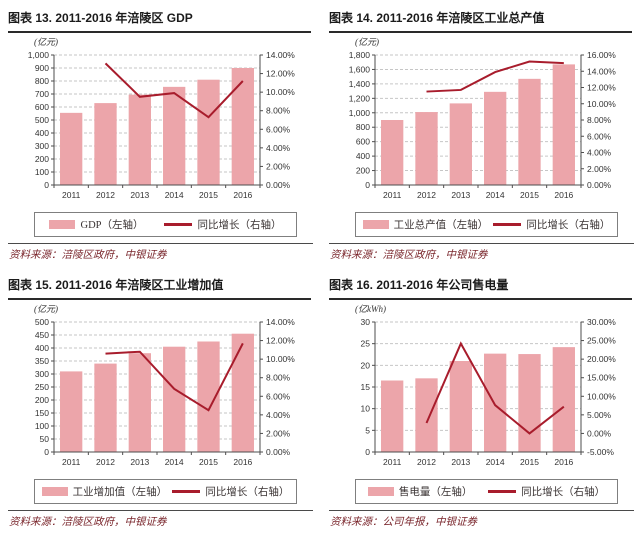 The height and width of the screenshot is (534, 642). Describe the element at coordinates (42, 107) in the screenshot. I see `svg-text: 600` at that location.